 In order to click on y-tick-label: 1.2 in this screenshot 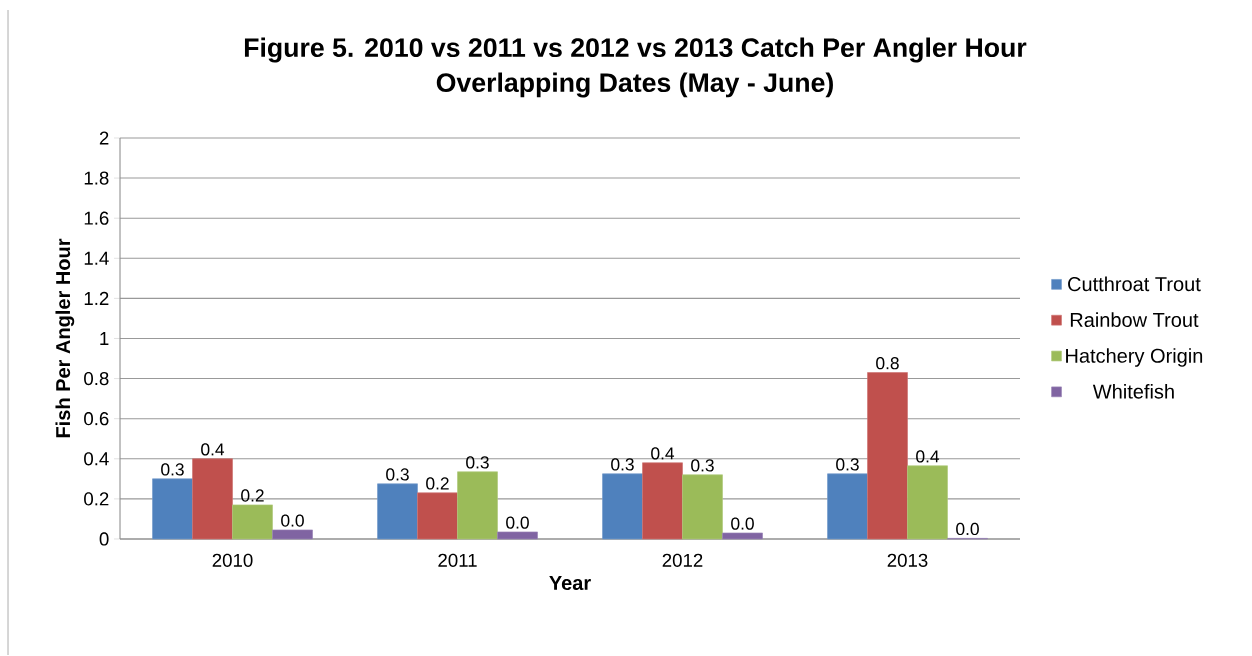, I will do `click(96, 299)`.